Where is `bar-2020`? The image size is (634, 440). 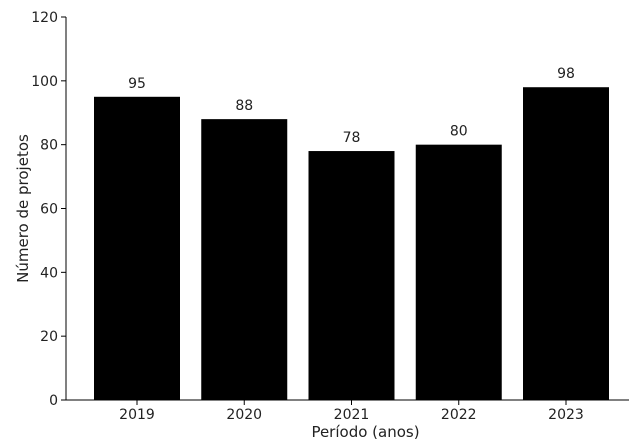 bar-2020 is located at coordinates (244, 259).